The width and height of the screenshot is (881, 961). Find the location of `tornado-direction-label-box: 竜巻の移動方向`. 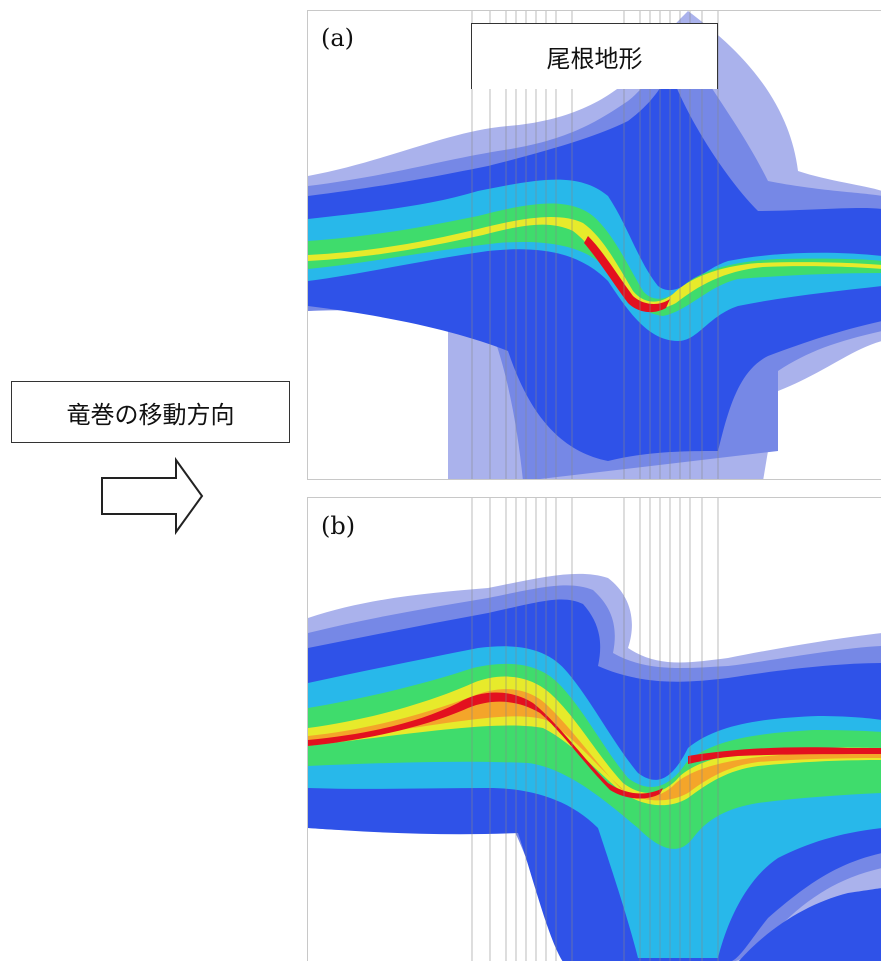

tornado-direction-label-box: 竜巻の移動方向 is located at coordinates (150, 412).